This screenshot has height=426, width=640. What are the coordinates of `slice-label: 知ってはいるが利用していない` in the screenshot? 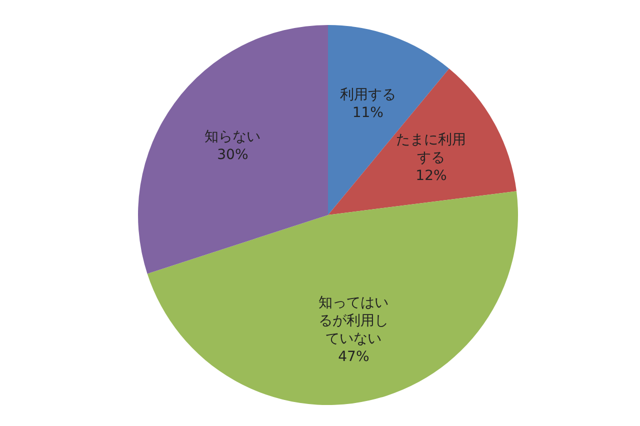 It's located at (353, 320).